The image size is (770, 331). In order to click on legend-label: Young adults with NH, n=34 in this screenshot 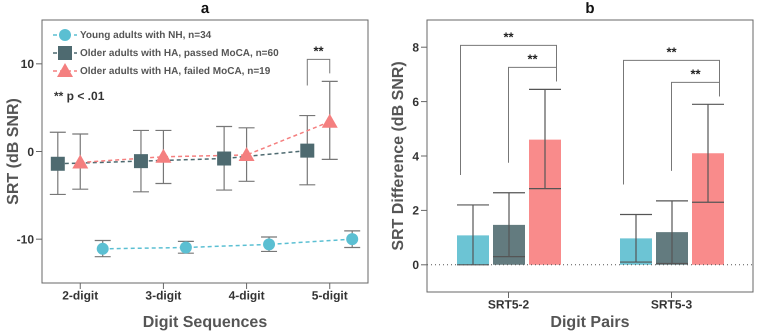, I will do `click(146, 35)`.